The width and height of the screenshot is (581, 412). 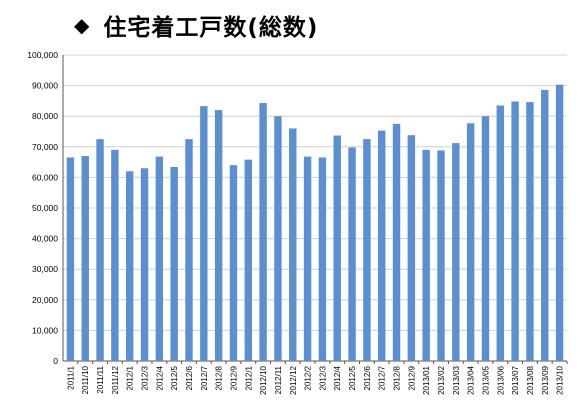 What do you see at coordinates (85, 379) in the screenshot?
I see `x-tick-label: 2011/10` at bounding box center [85, 379].